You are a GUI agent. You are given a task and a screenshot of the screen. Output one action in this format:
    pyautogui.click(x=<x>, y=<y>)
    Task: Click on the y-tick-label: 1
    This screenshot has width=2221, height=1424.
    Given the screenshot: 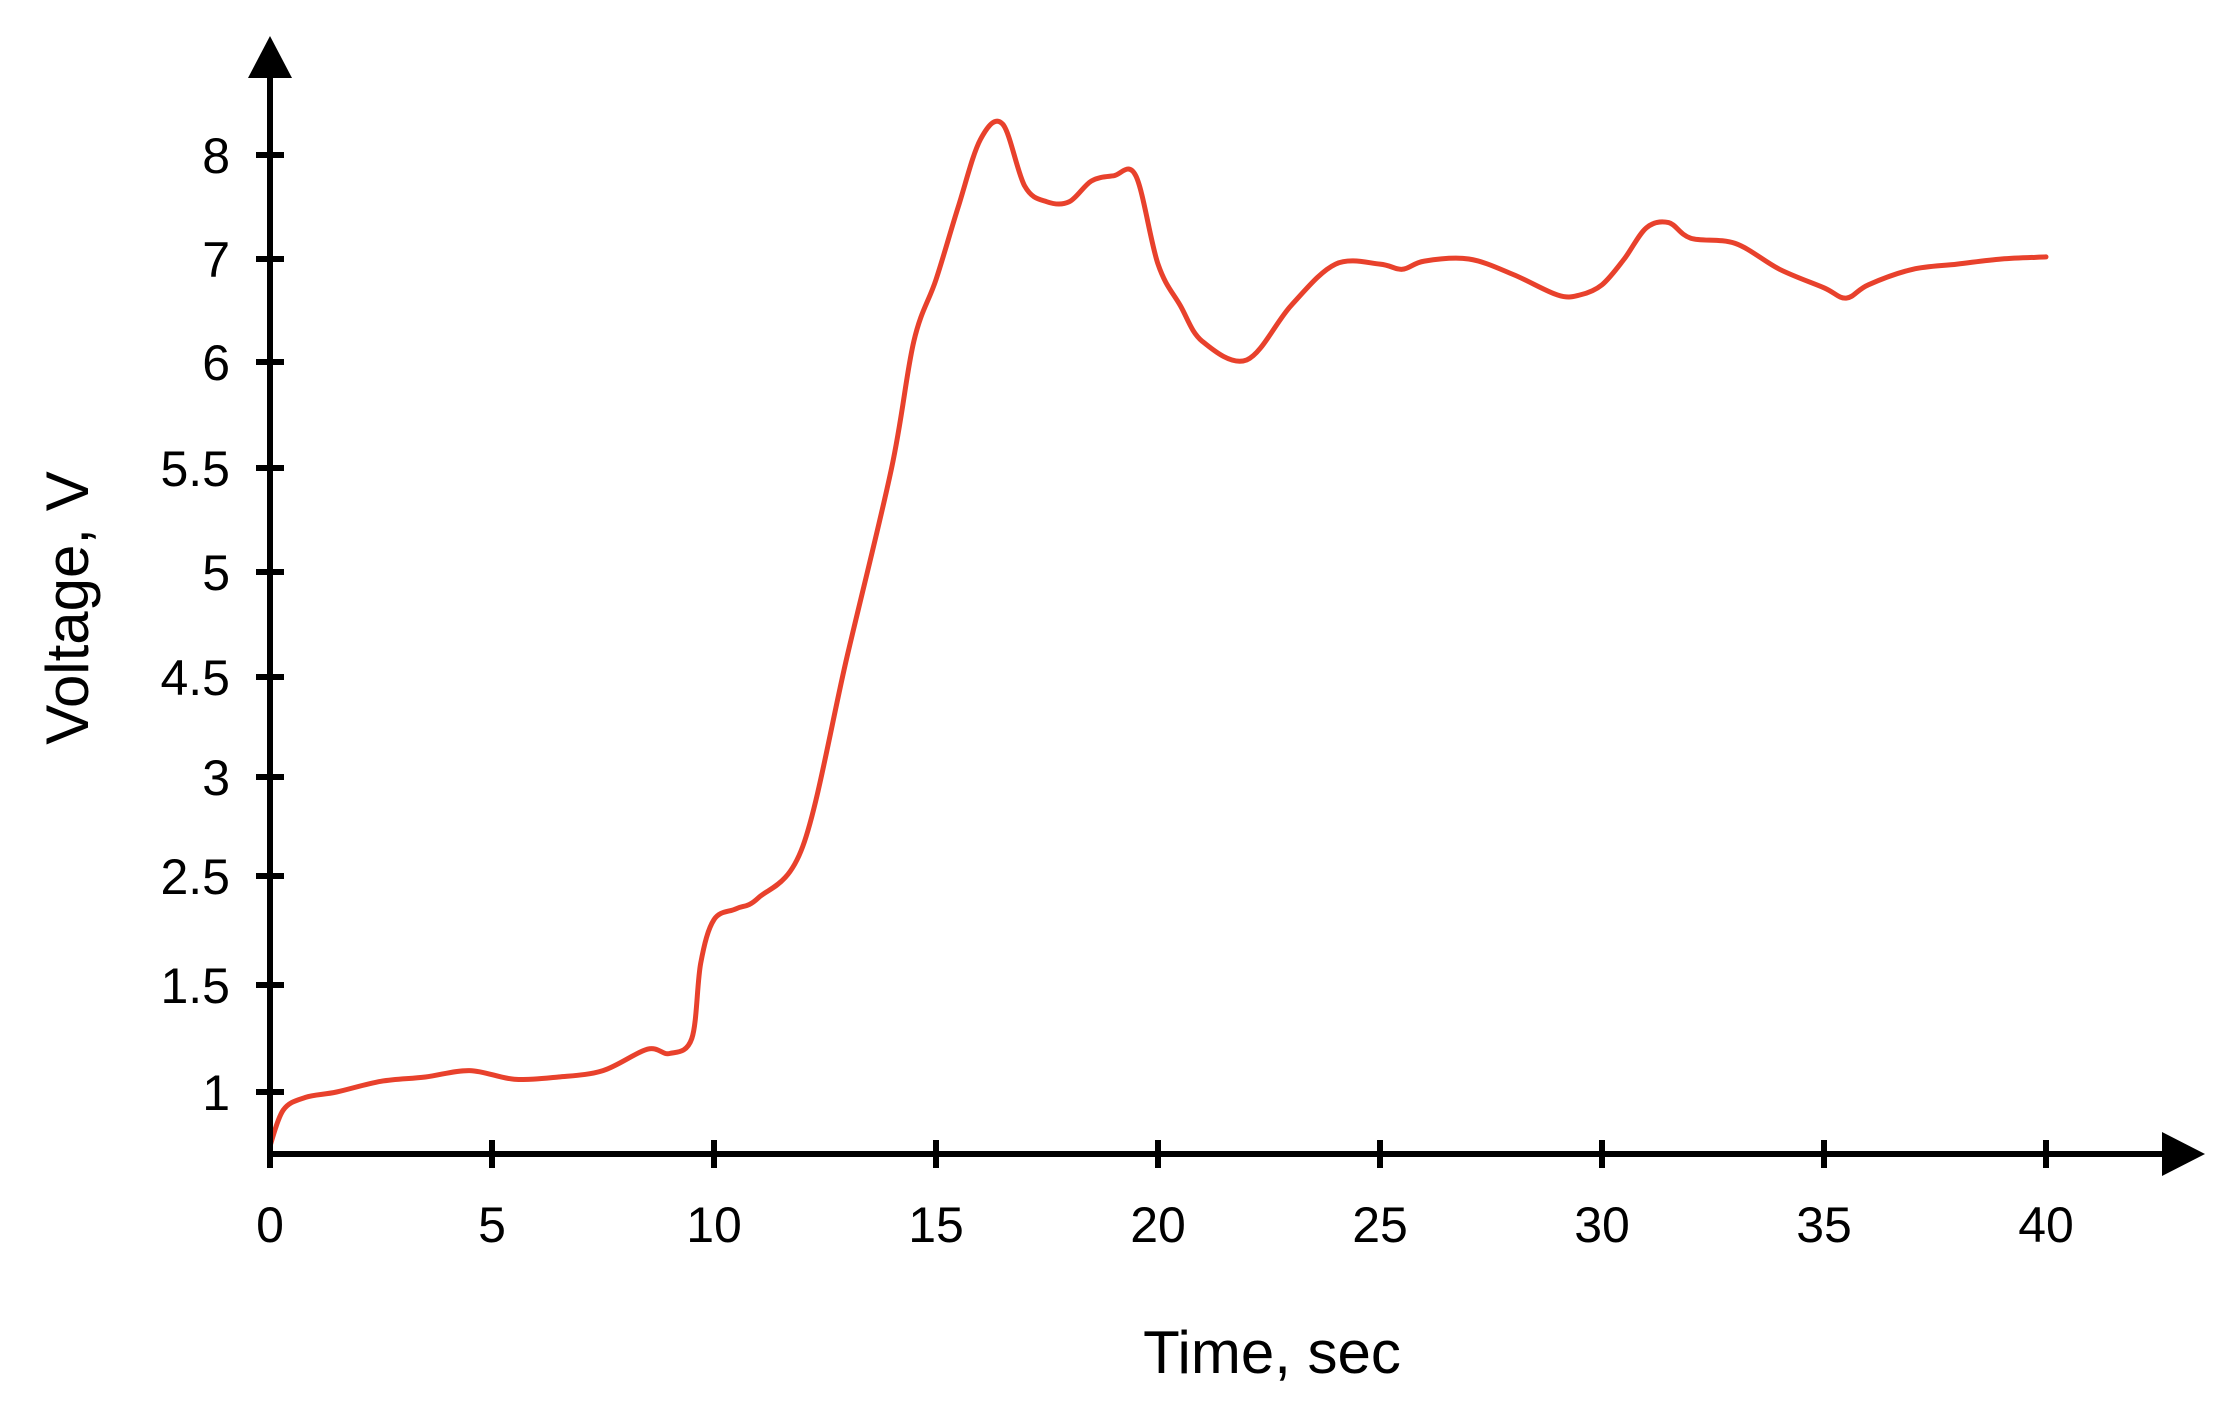 What is the action you would take?
    pyautogui.click(x=216, y=1093)
    